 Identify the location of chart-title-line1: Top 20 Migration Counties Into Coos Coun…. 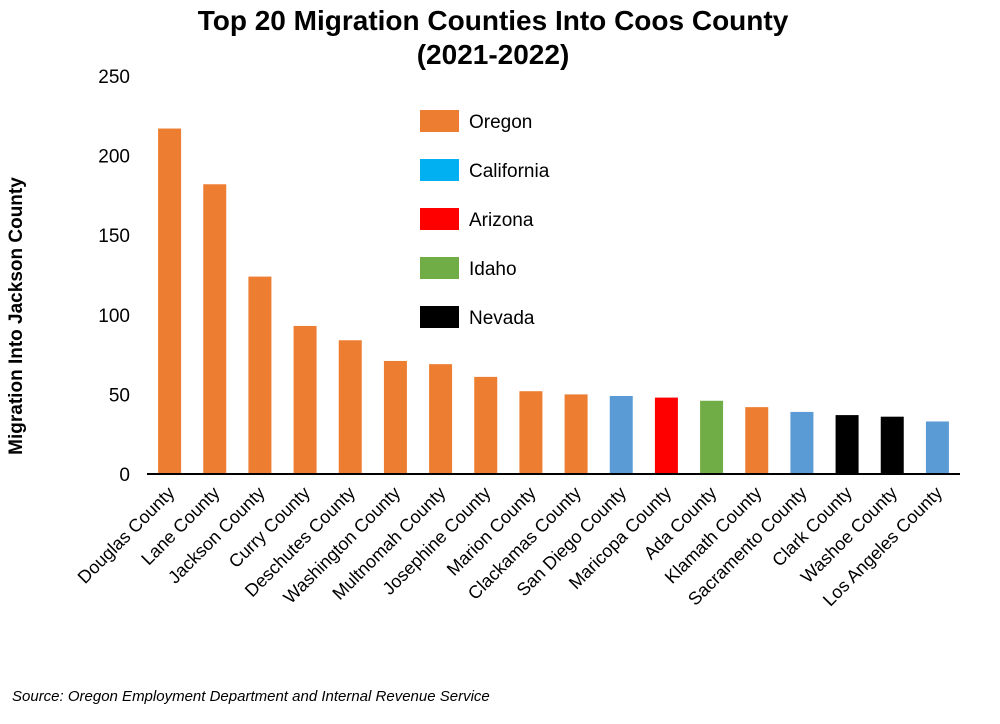
(493, 20).